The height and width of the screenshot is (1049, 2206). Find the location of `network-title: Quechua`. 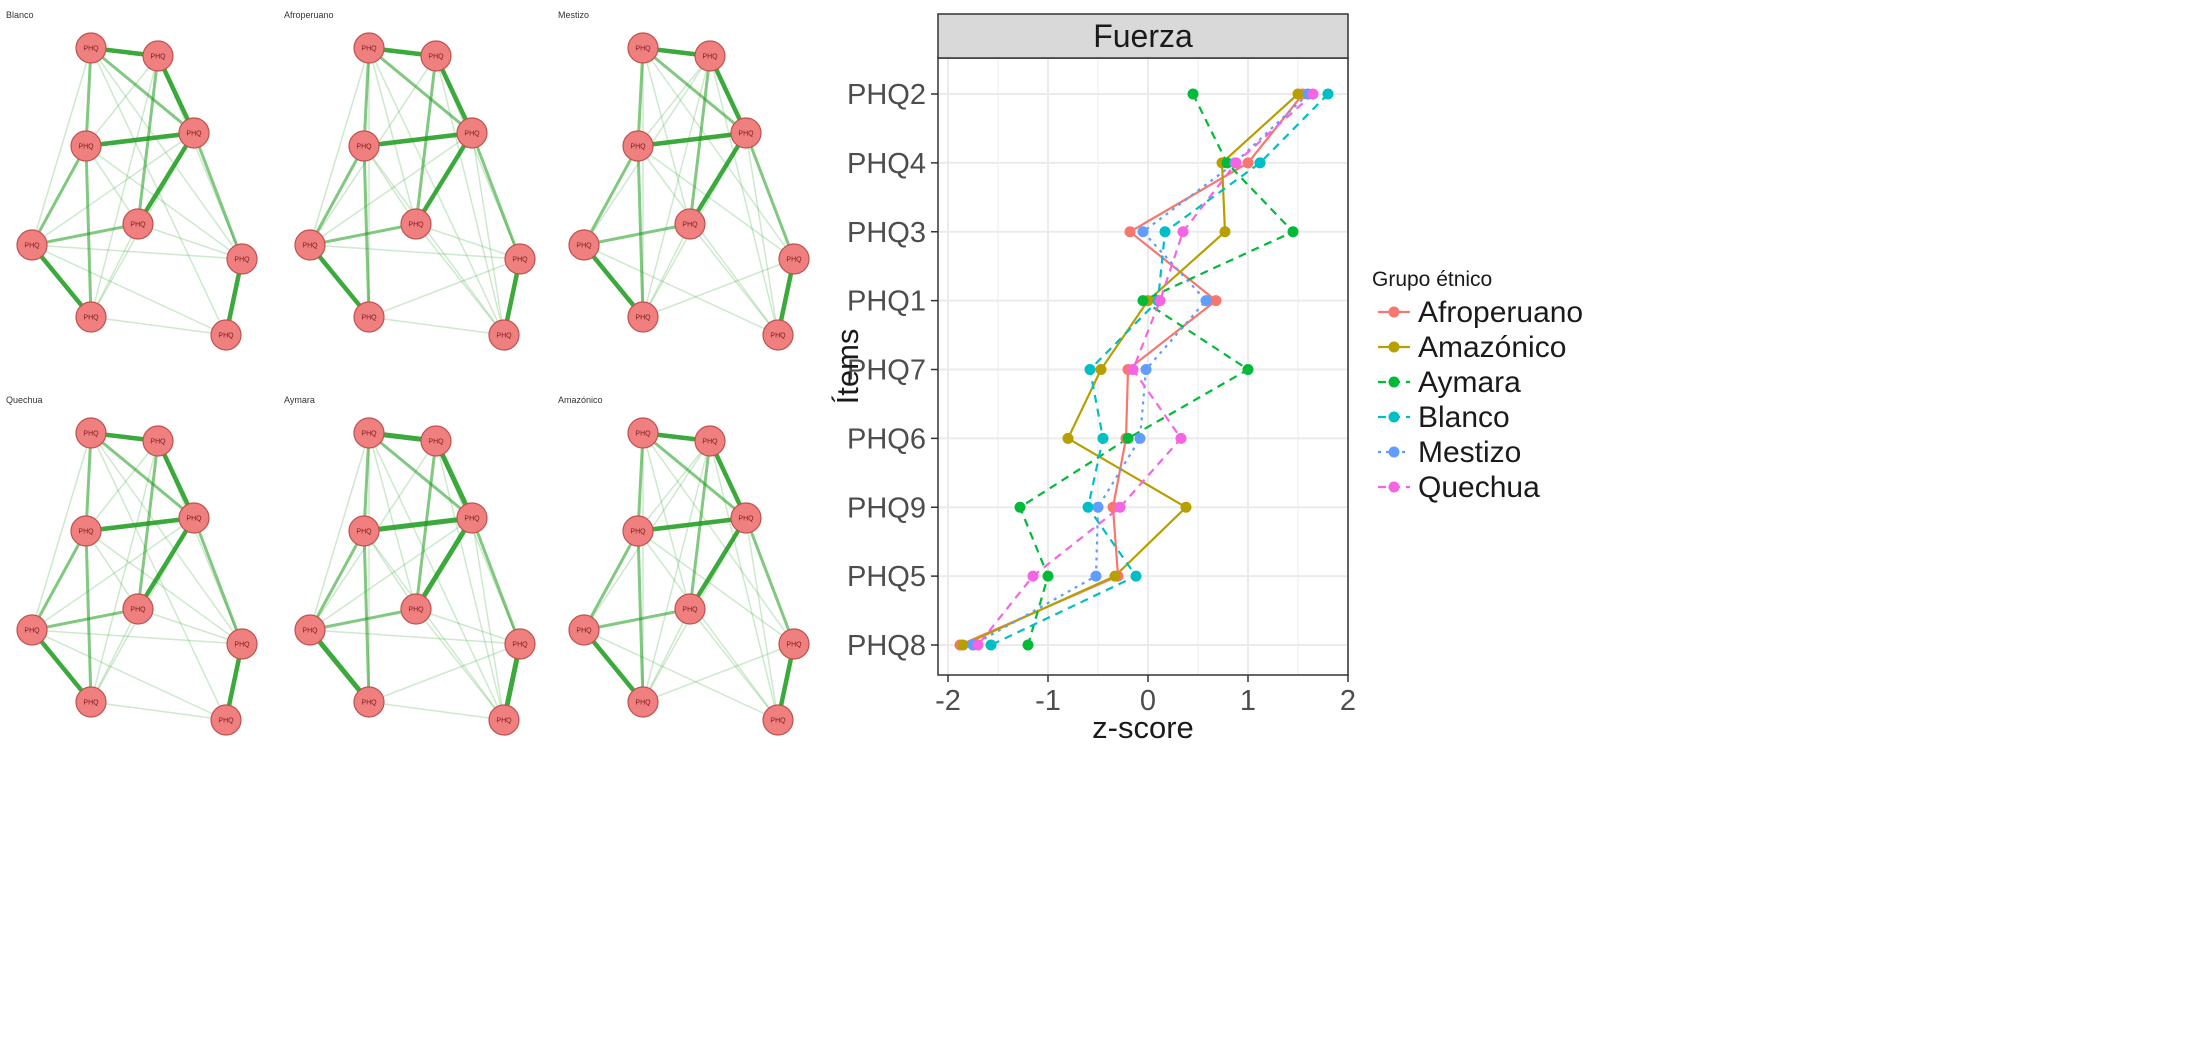

network-title: Quechua is located at coordinates (24, 400).